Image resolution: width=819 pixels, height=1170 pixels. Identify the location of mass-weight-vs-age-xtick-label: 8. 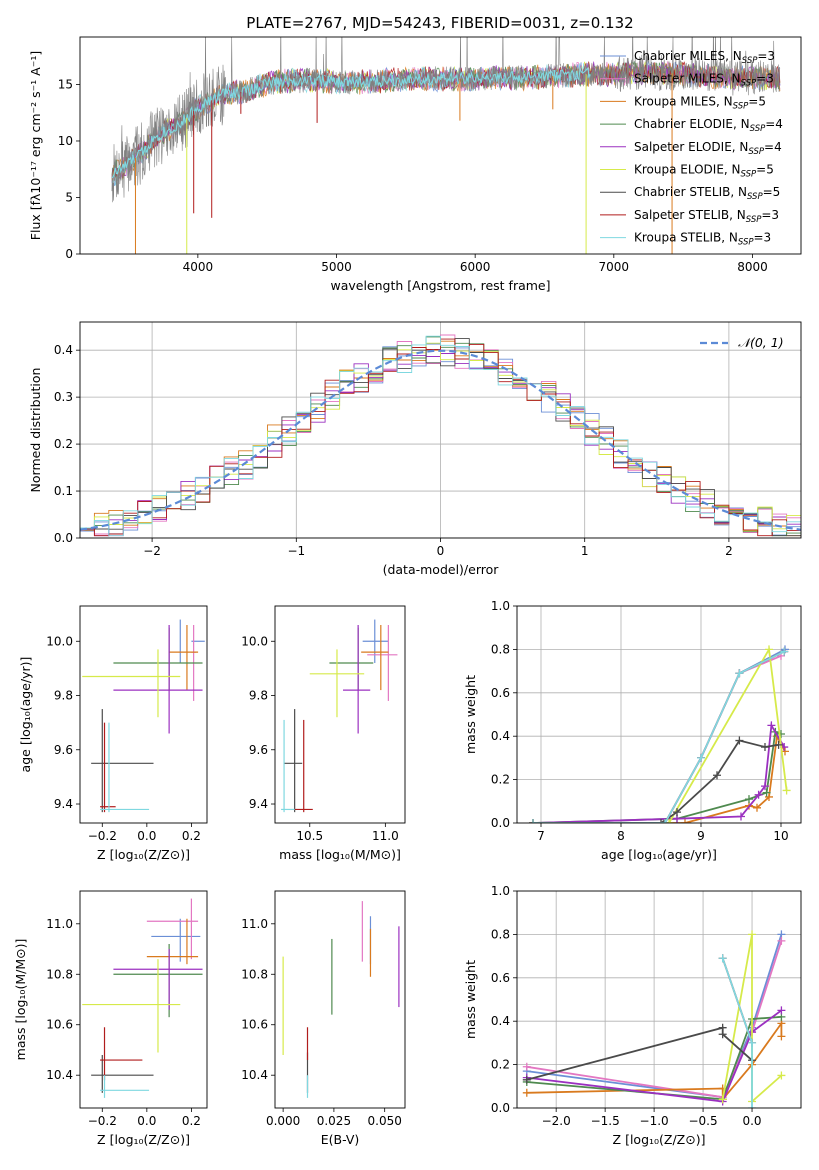
(621, 836).